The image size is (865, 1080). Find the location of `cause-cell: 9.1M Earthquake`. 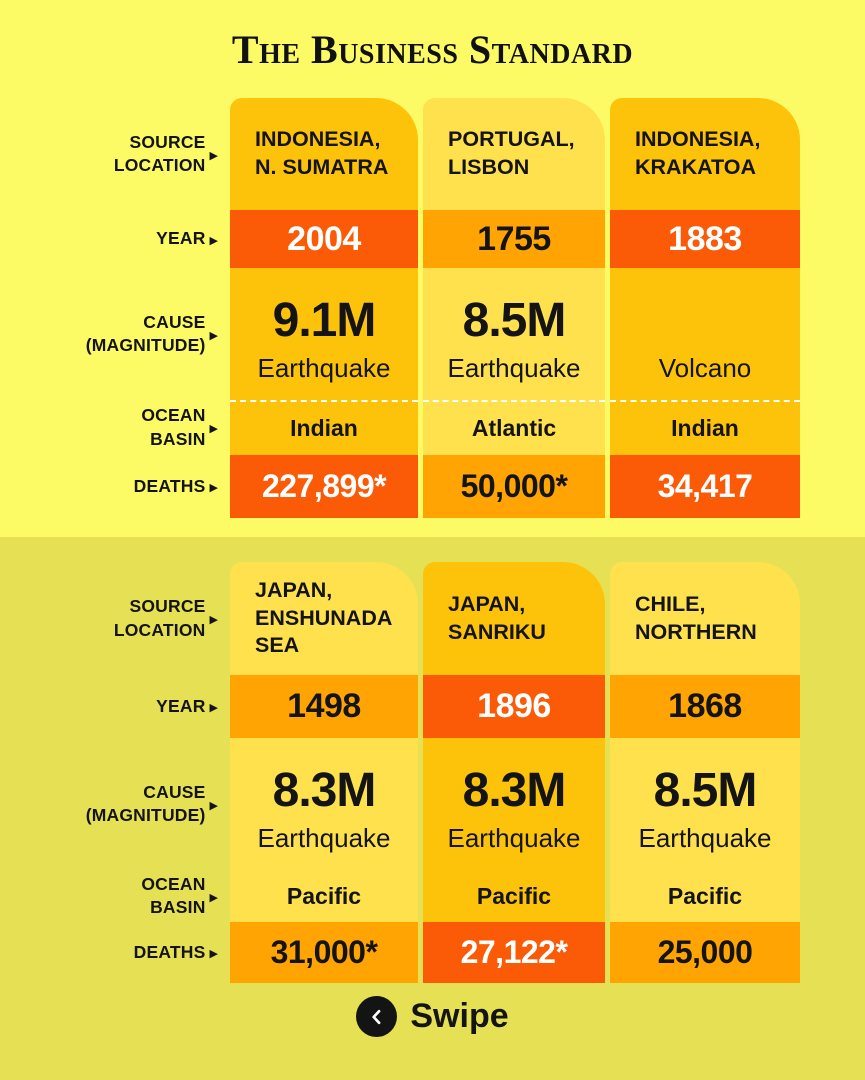

cause-cell: 9.1M Earthquake is located at coordinates (324, 334).